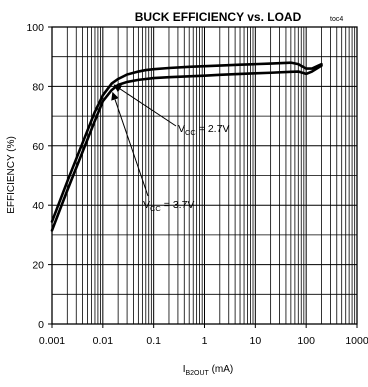  Describe the element at coordinates (35, 28) in the screenshot. I see `y-tick-label: 100` at that location.